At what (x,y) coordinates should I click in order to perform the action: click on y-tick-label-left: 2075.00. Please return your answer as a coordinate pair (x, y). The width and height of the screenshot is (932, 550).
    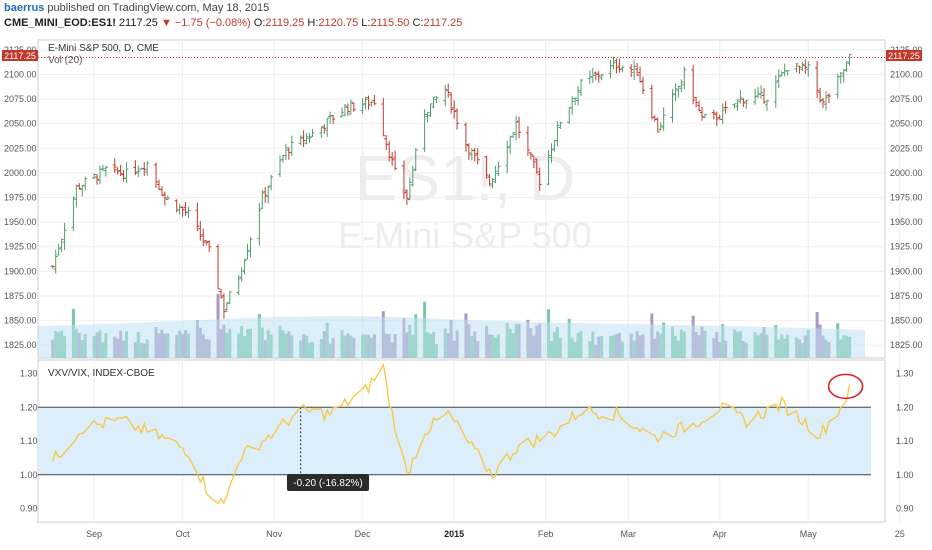
    Looking at the image, I should click on (20, 99).